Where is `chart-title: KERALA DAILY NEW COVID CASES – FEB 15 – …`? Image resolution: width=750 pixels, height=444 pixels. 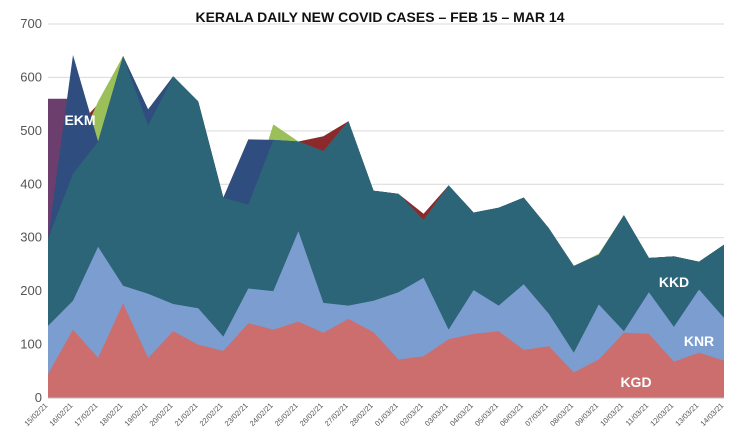
chart-title: KERALA DAILY NEW COVID CASES – FEB 15 – … is located at coordinates (379, 17).